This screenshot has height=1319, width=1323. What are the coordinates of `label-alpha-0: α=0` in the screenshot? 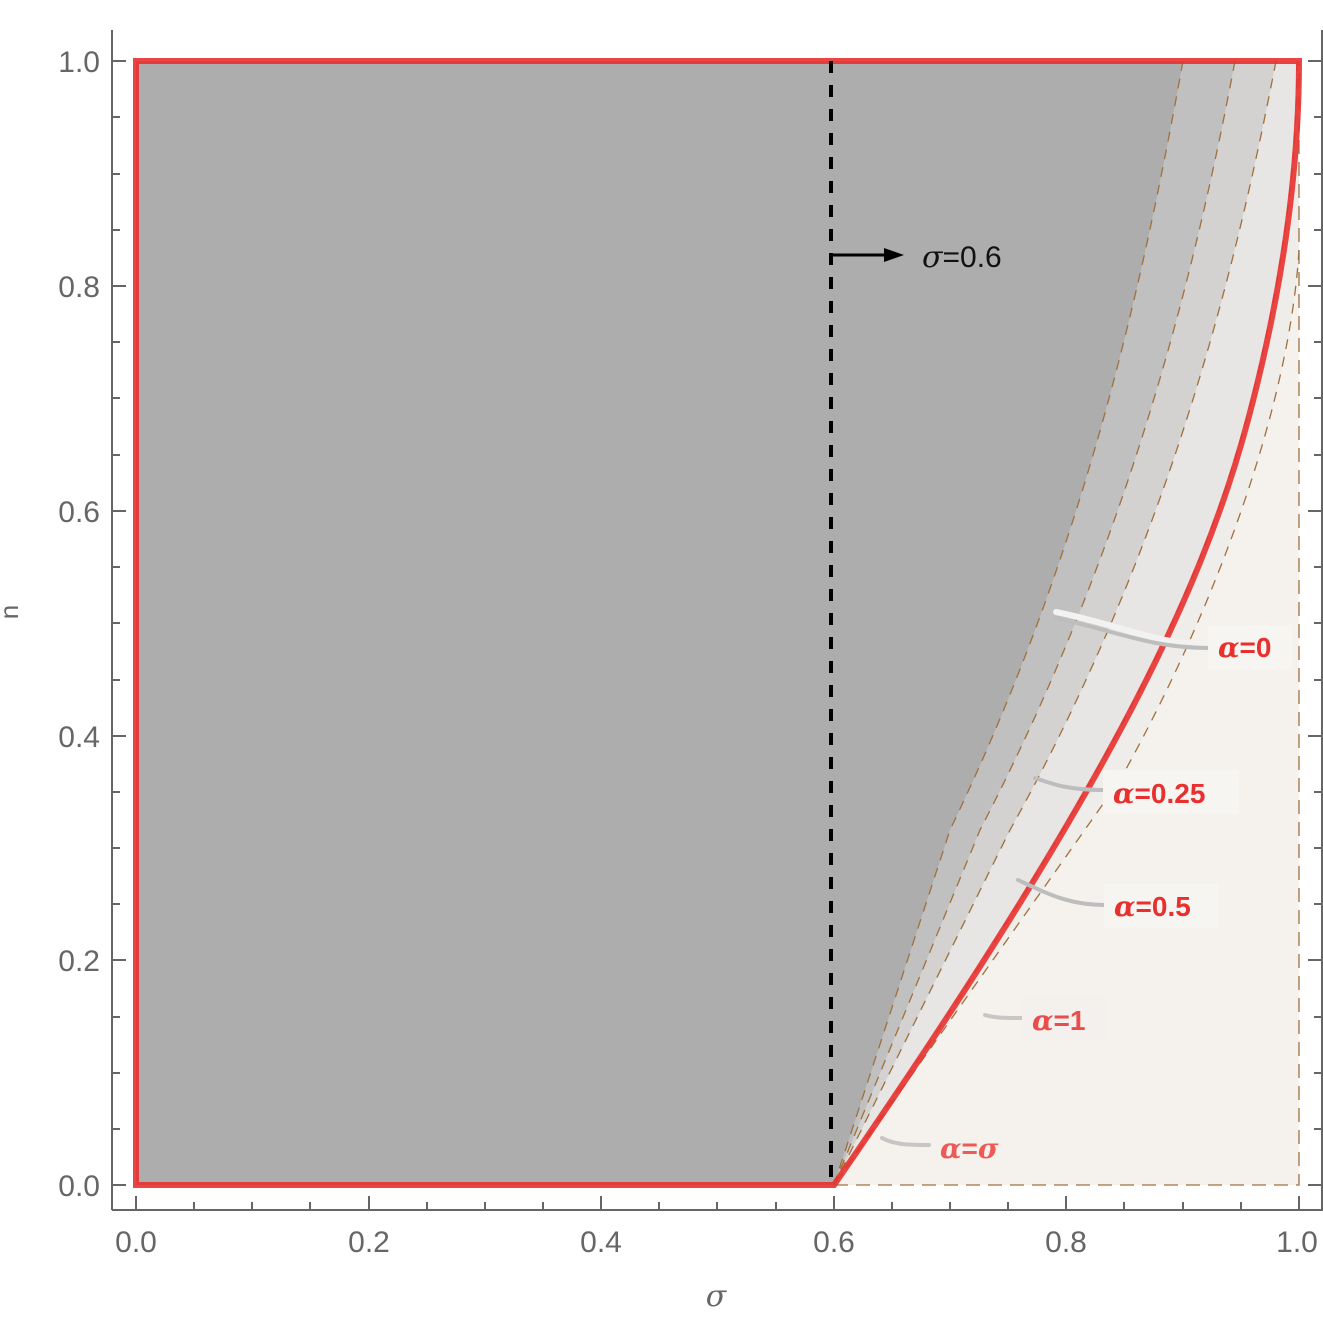 It's located at (1244, 647).